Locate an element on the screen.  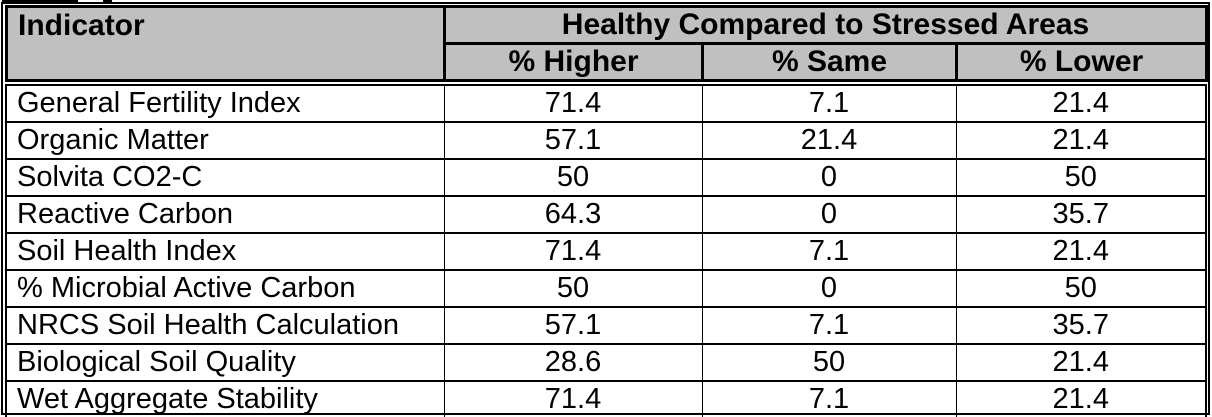
table-row: Soil Health Index 71.4 7.1 21.4 is located at coordinates (606, 251).